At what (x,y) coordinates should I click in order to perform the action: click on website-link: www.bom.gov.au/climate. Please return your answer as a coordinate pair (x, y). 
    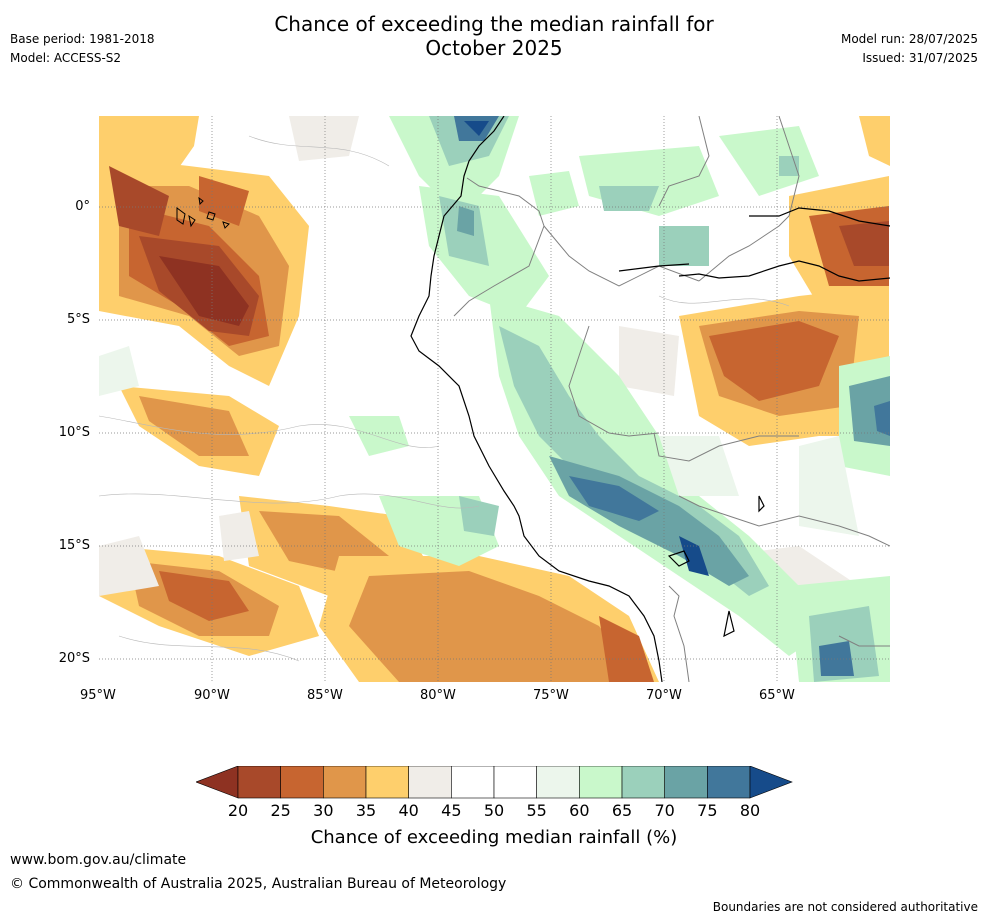
    Looking at the image, I should click on (98, 860).